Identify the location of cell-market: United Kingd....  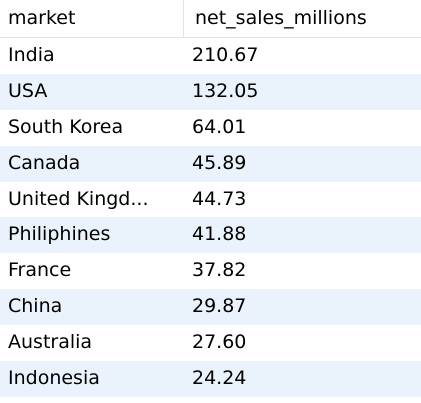
(78, 198).